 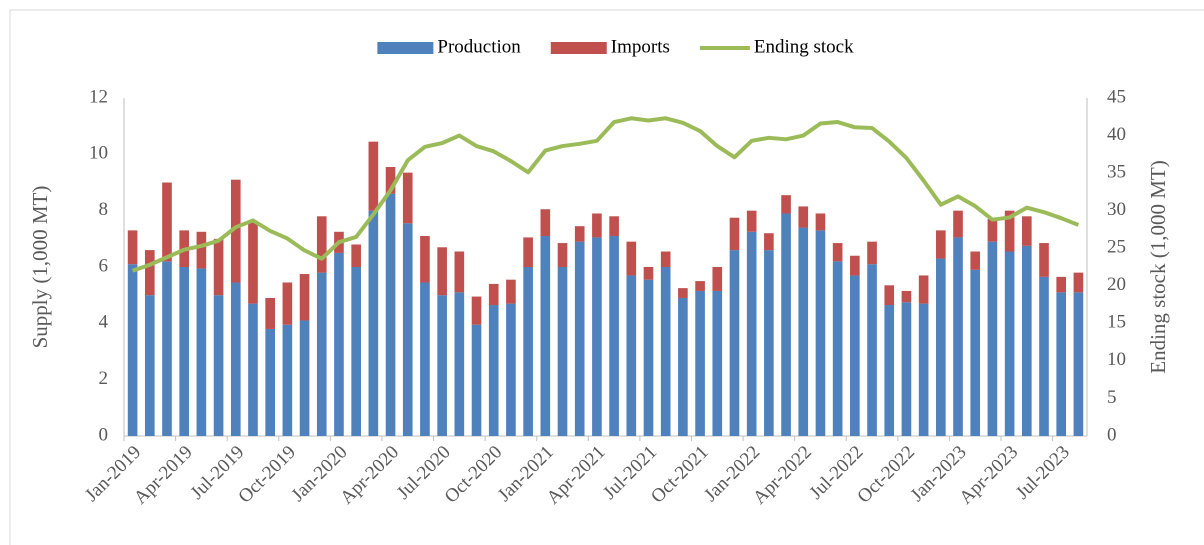 I want to click on y2-tick-label: 5, so click(x=1112, y=397).